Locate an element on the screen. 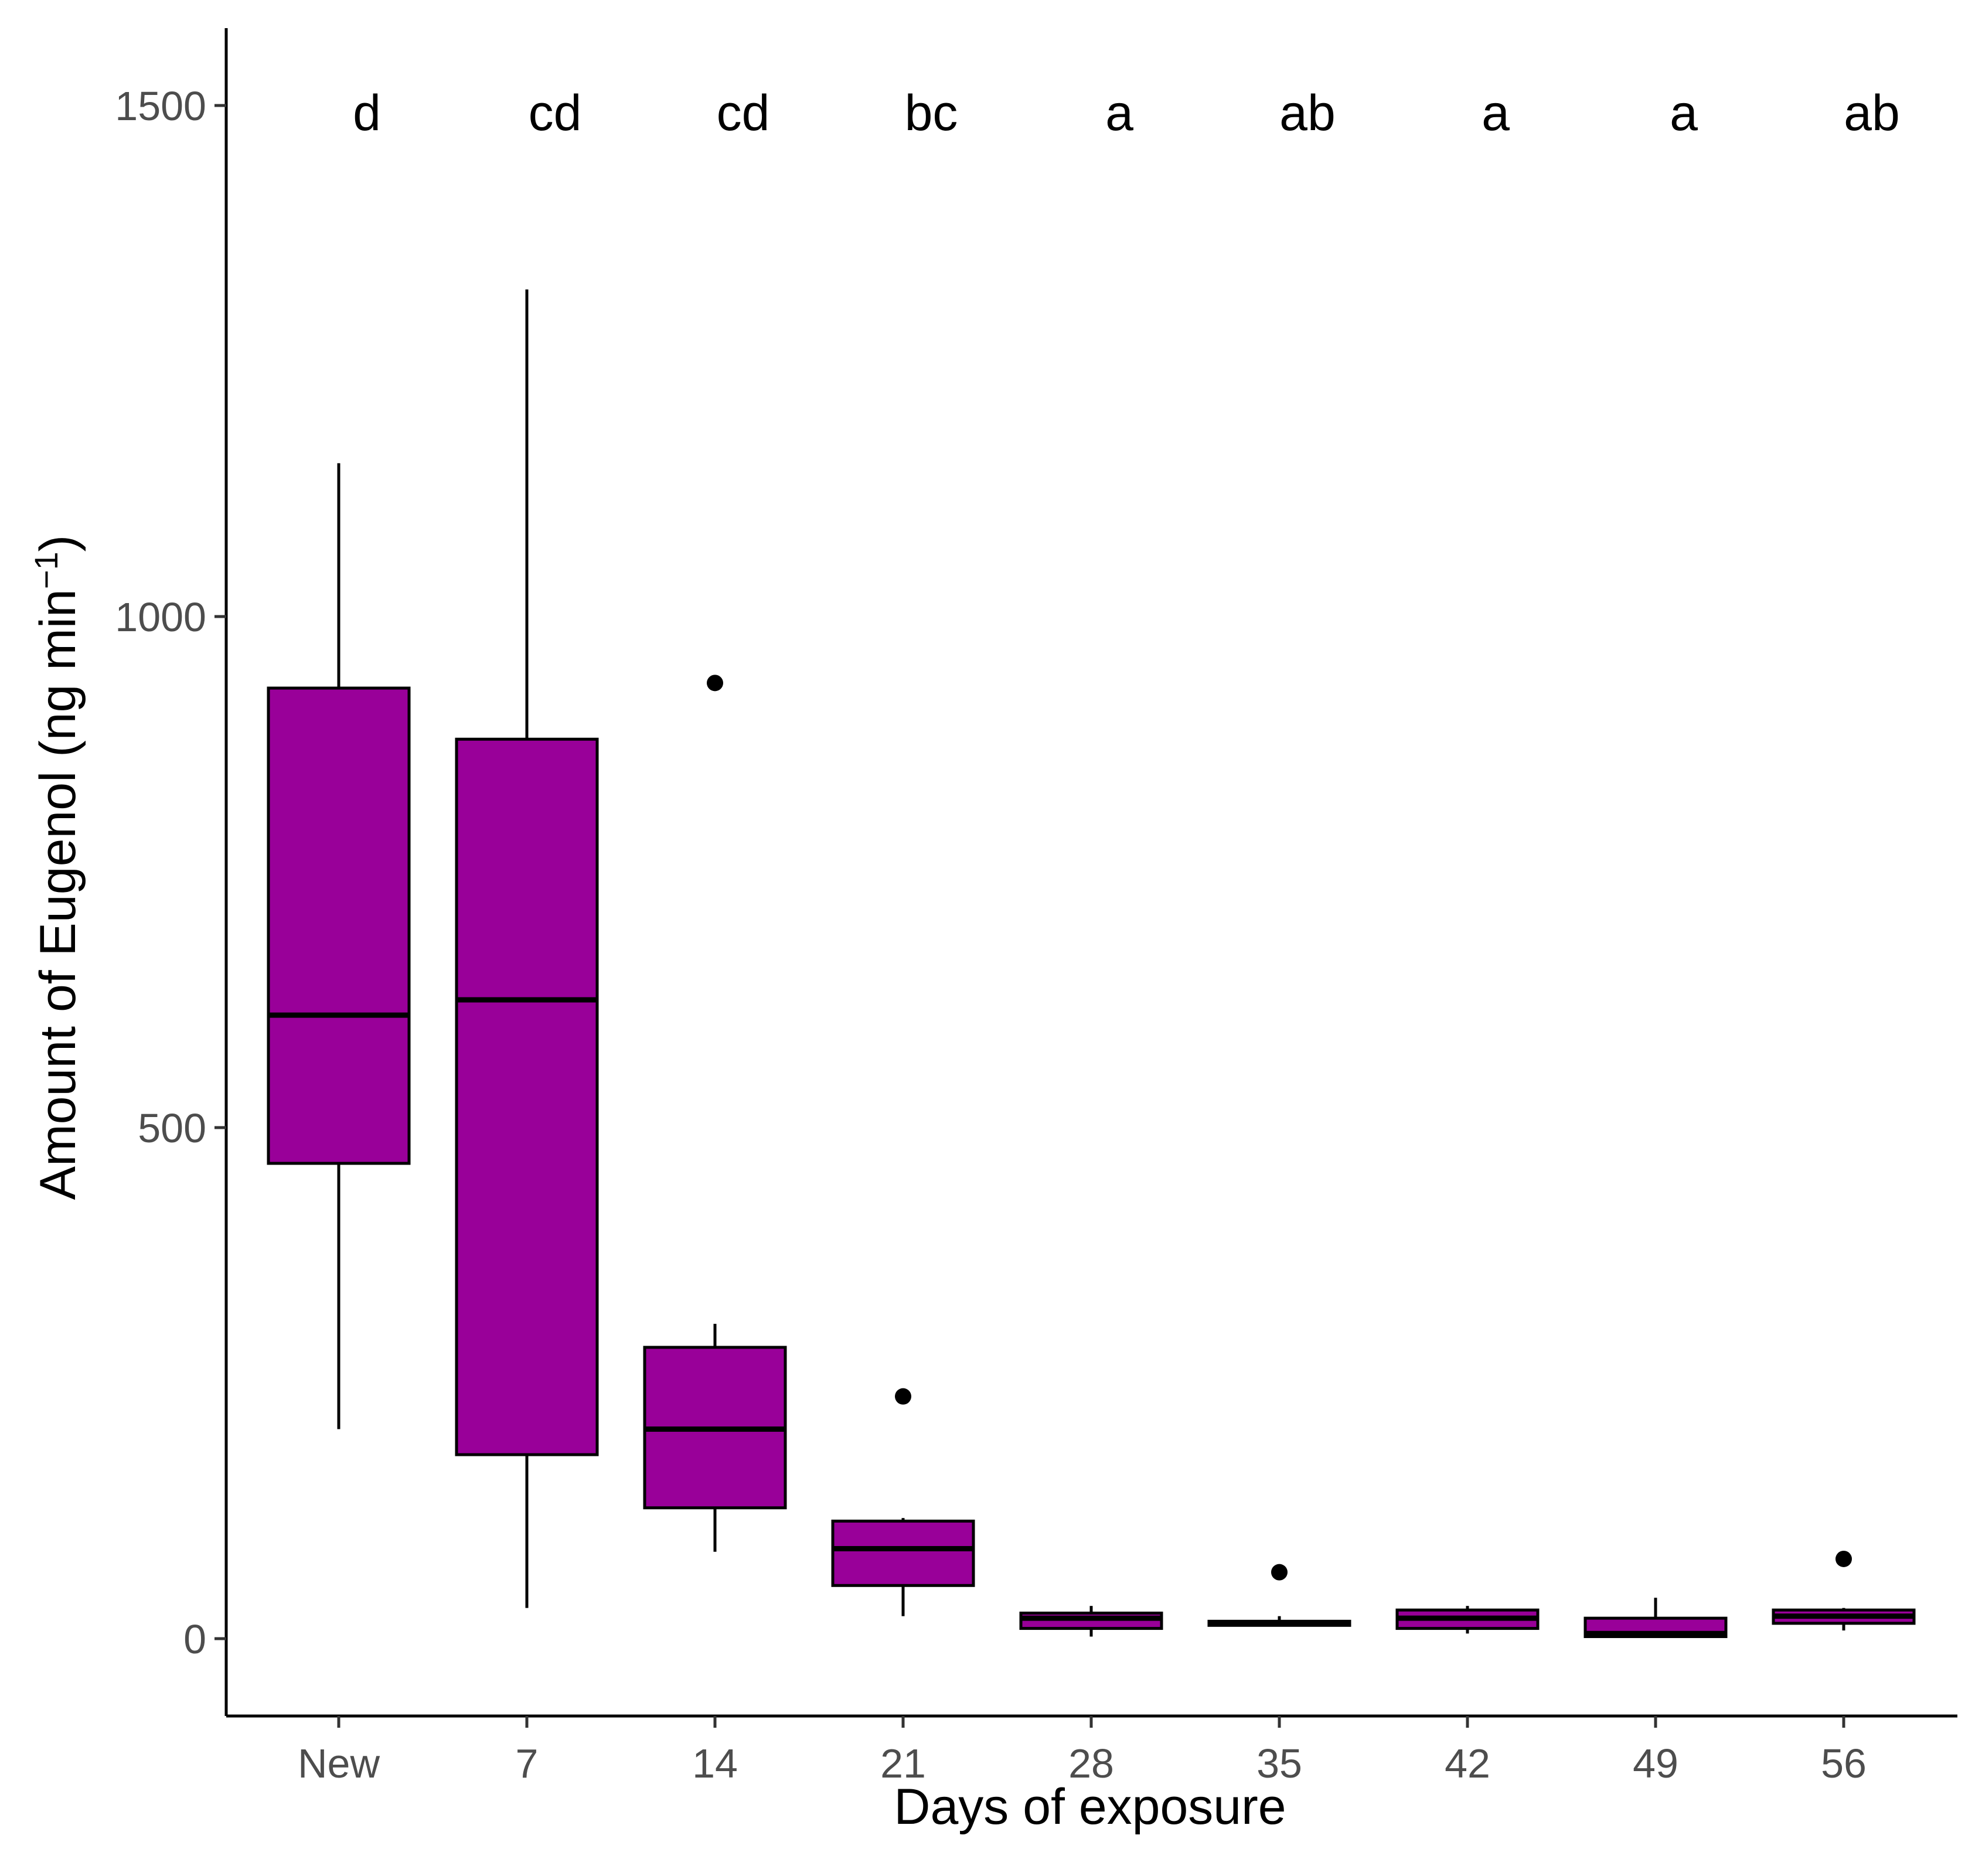  x-tick-label: 49 is located at coordinates (1655, 1763).